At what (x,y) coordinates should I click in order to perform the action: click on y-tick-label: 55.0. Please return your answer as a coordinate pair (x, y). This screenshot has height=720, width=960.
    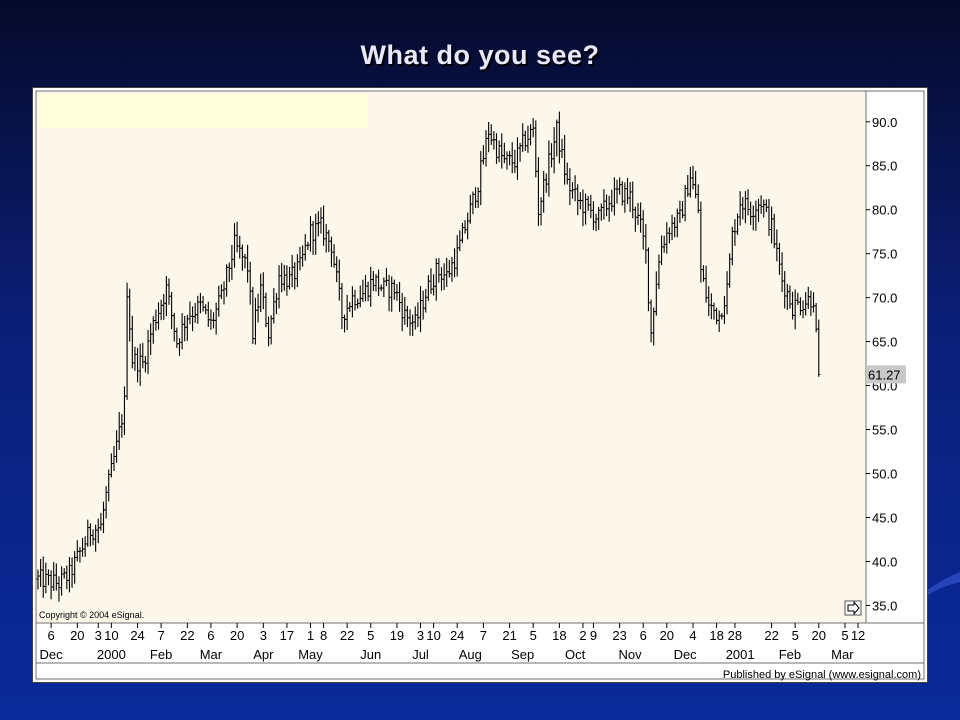
    Looking at the image, I should click on (884, 430).